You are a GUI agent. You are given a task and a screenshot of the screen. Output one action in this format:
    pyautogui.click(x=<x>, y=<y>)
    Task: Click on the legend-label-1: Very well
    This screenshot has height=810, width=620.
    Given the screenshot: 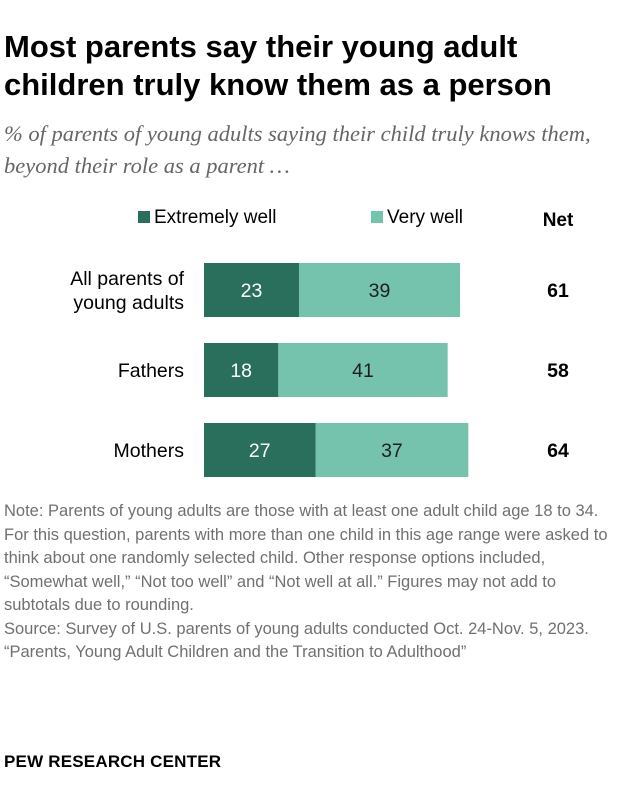 What is the action you would take?
    pyautogui.click(x=425, y=217)
    